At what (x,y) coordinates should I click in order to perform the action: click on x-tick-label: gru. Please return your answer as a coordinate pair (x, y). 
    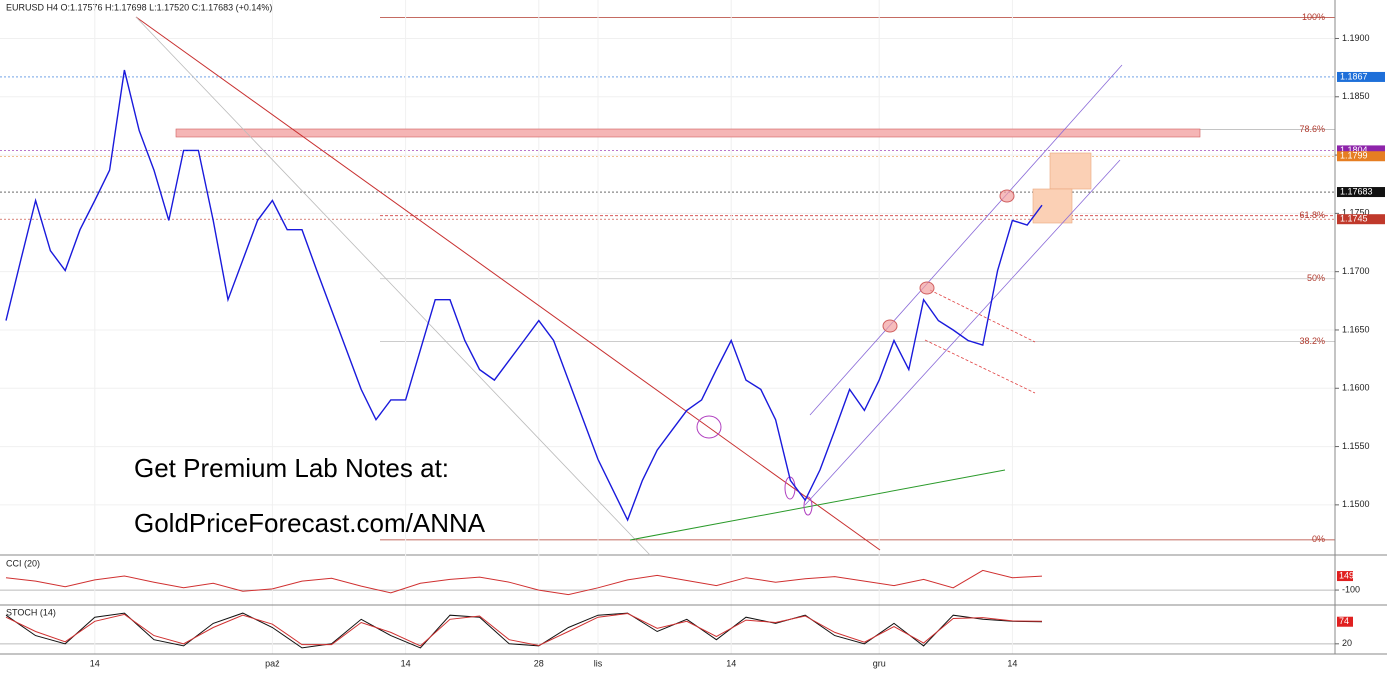
    Looking at the image, I should click on (879, 663).